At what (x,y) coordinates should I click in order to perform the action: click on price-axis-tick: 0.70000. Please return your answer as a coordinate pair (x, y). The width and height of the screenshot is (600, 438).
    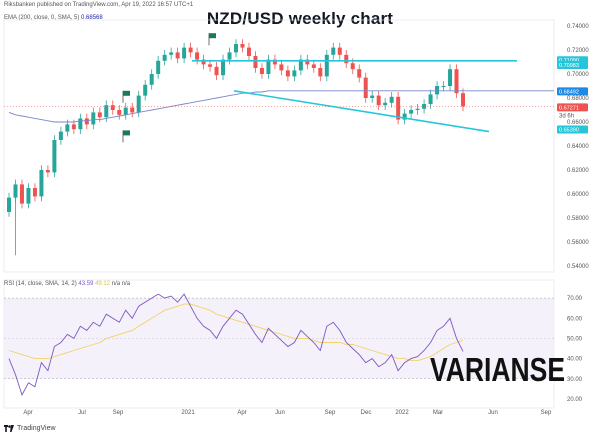
    Looking at the image, I should click on (578, 75).